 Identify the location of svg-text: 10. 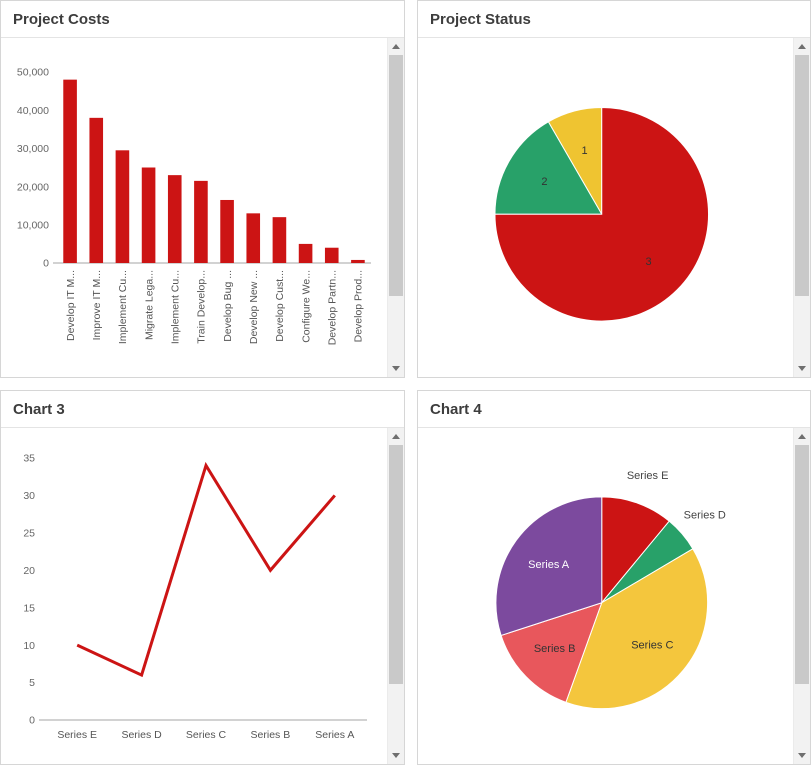
(29, 646).